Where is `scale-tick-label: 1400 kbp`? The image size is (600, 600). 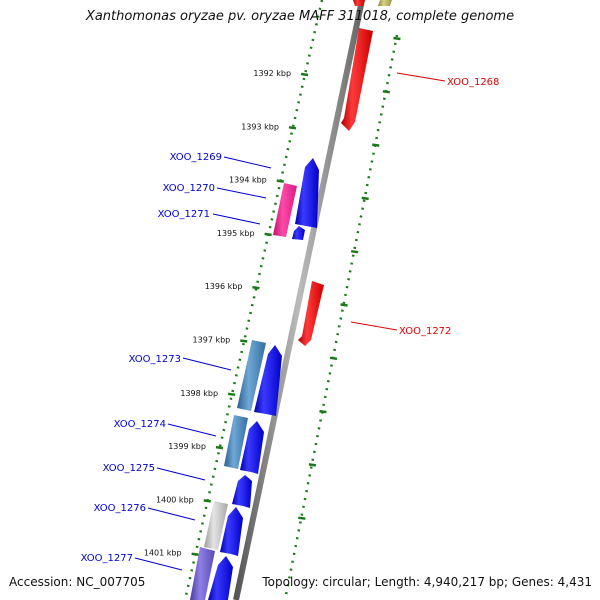 scale-tick-label: 1400 kbp is located at coordinates (175, 499).